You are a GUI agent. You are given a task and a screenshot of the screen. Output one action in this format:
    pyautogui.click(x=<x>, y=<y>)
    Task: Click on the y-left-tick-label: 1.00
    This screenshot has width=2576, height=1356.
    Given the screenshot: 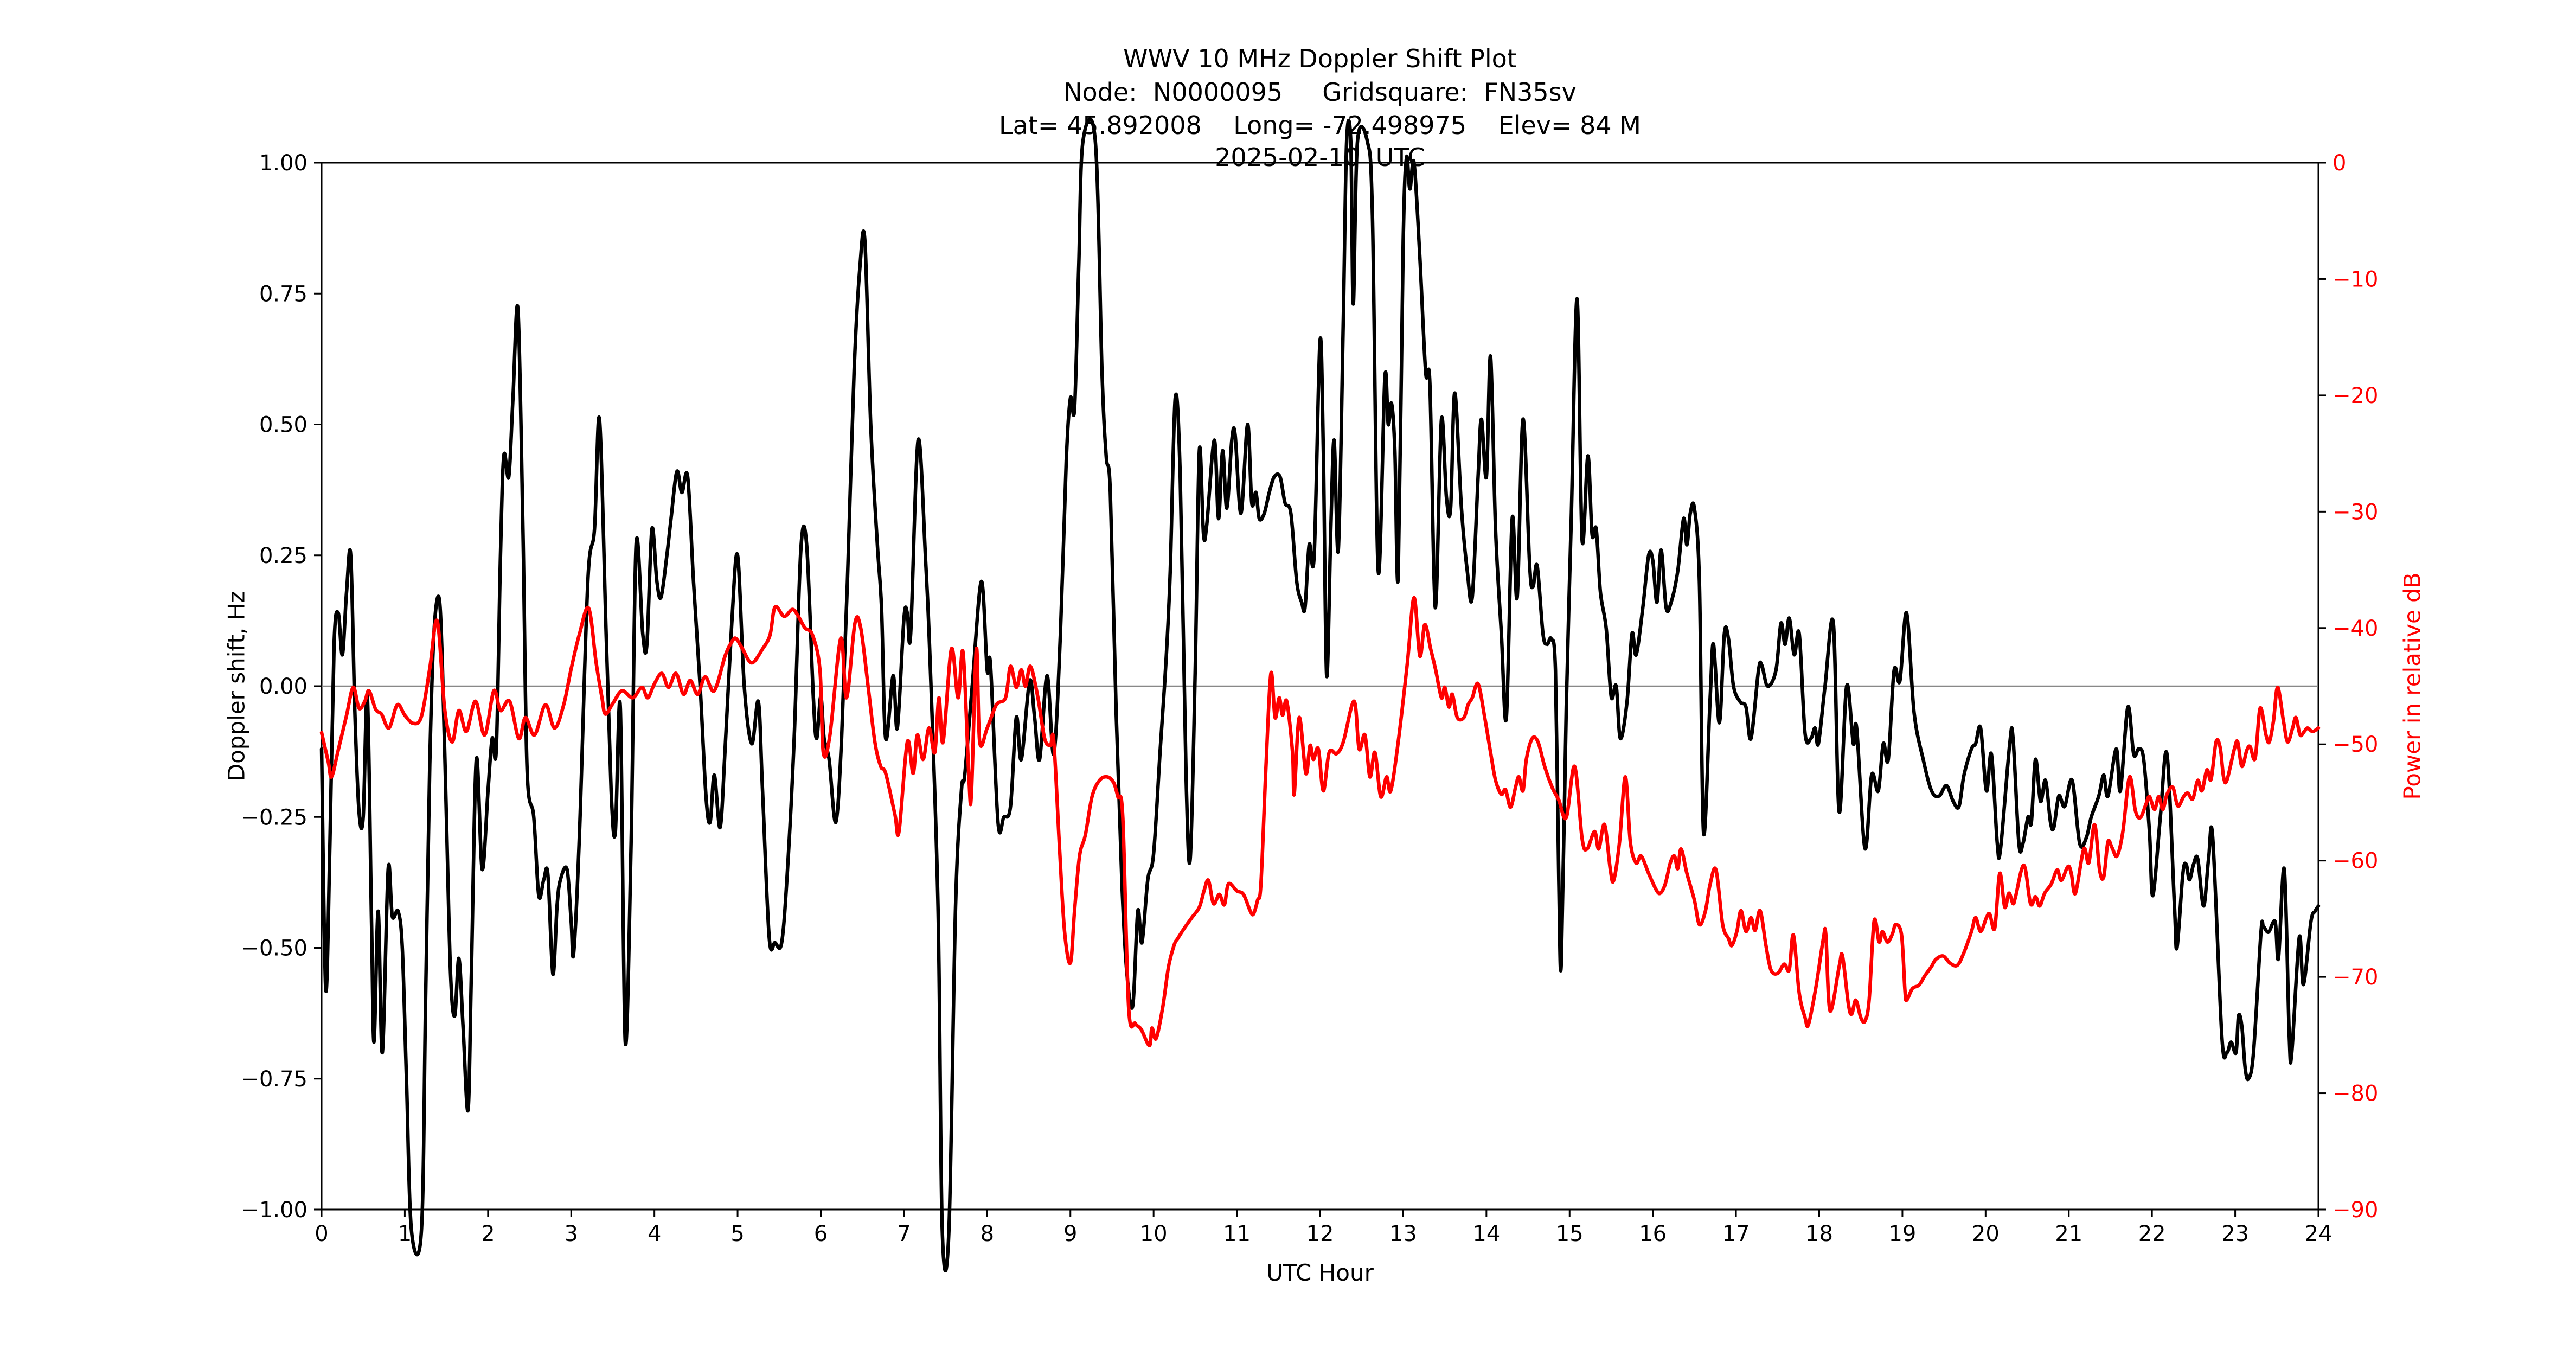 What is the action you would take?
    pyautogui.click(x=283, y=163)
    